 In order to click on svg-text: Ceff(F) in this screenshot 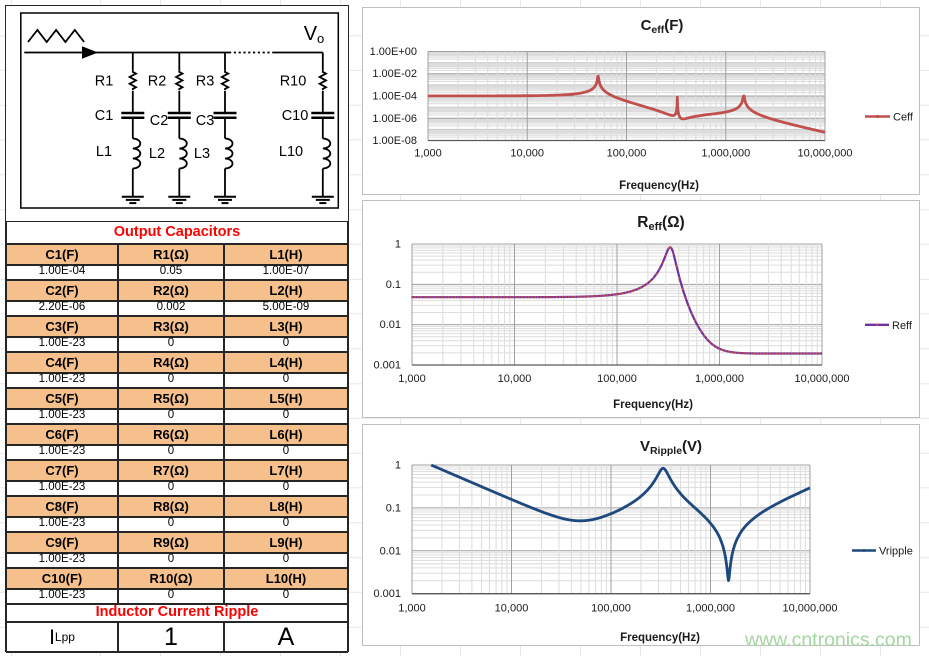, I will do `click(662, 26)`.